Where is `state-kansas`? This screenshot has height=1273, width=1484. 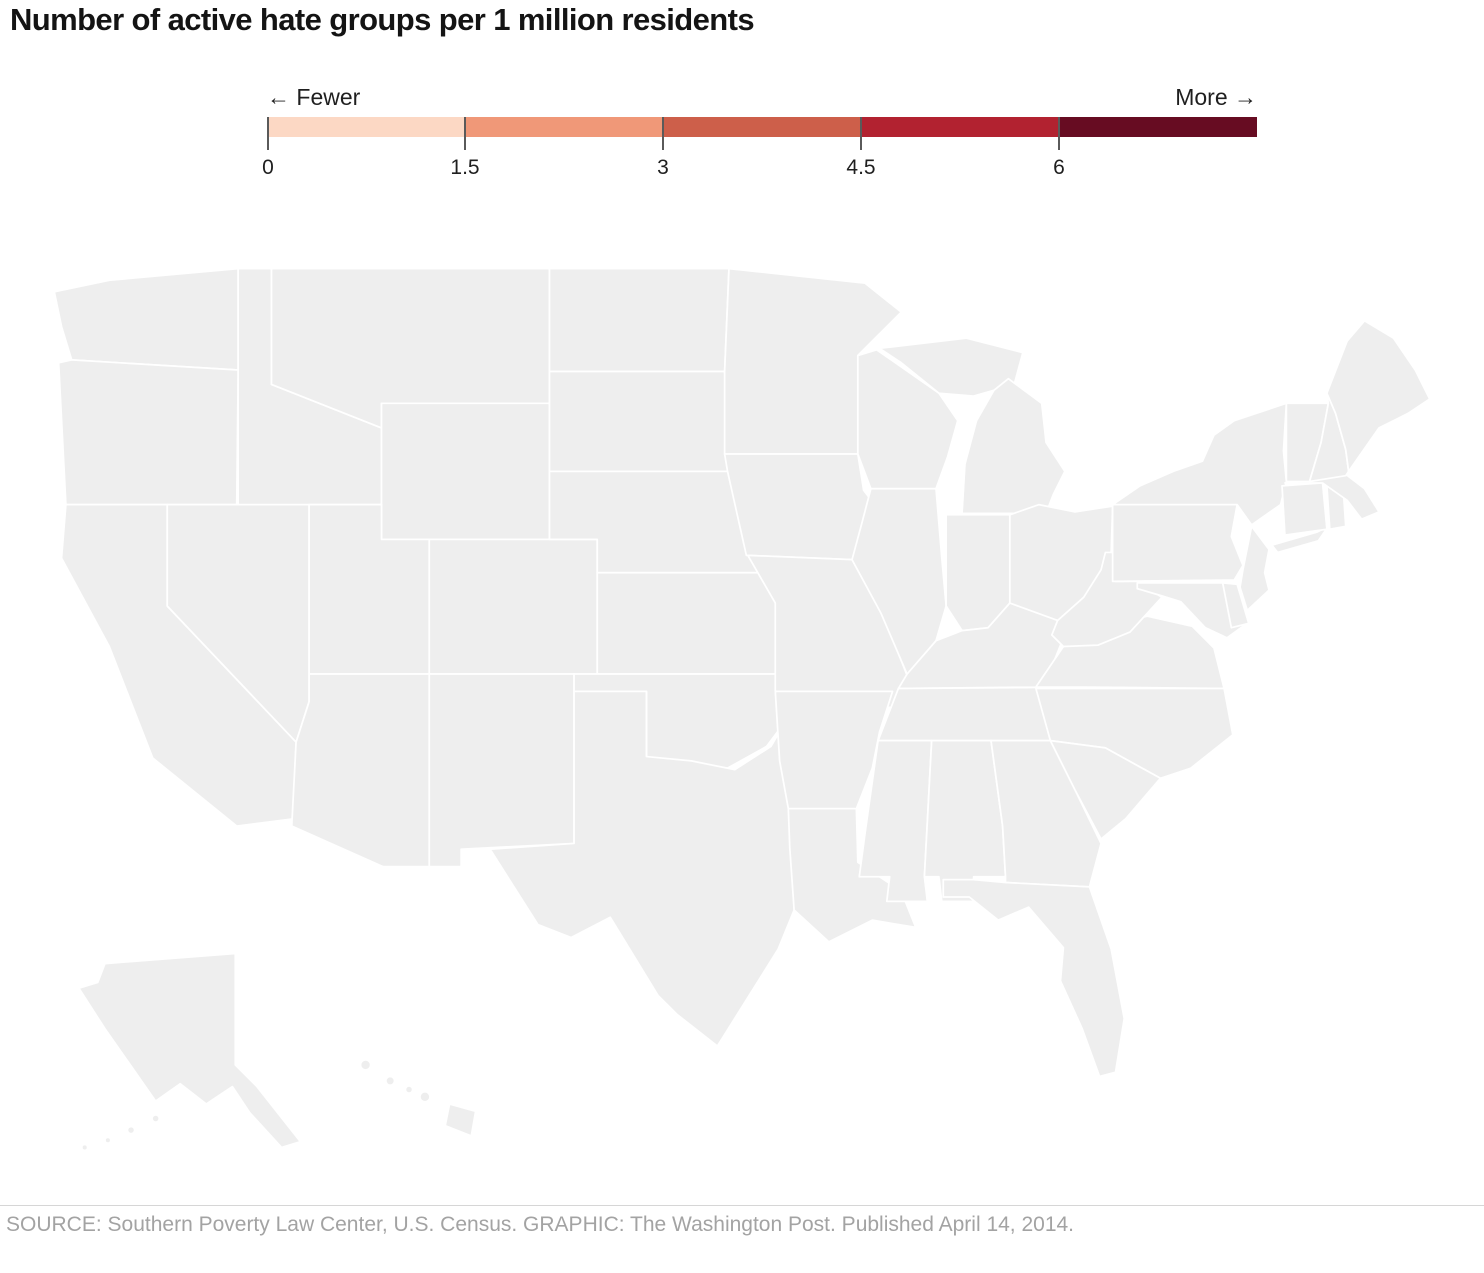
state-kansas is located at coordinates (686, 623).